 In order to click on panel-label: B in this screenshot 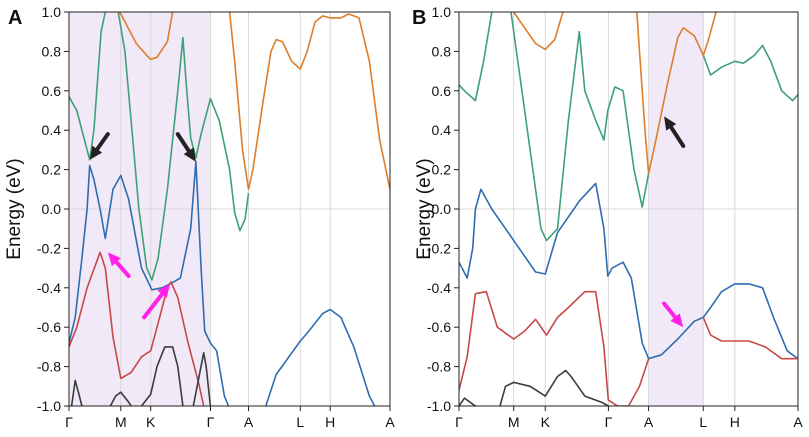, I will do `click(419, 18)`.